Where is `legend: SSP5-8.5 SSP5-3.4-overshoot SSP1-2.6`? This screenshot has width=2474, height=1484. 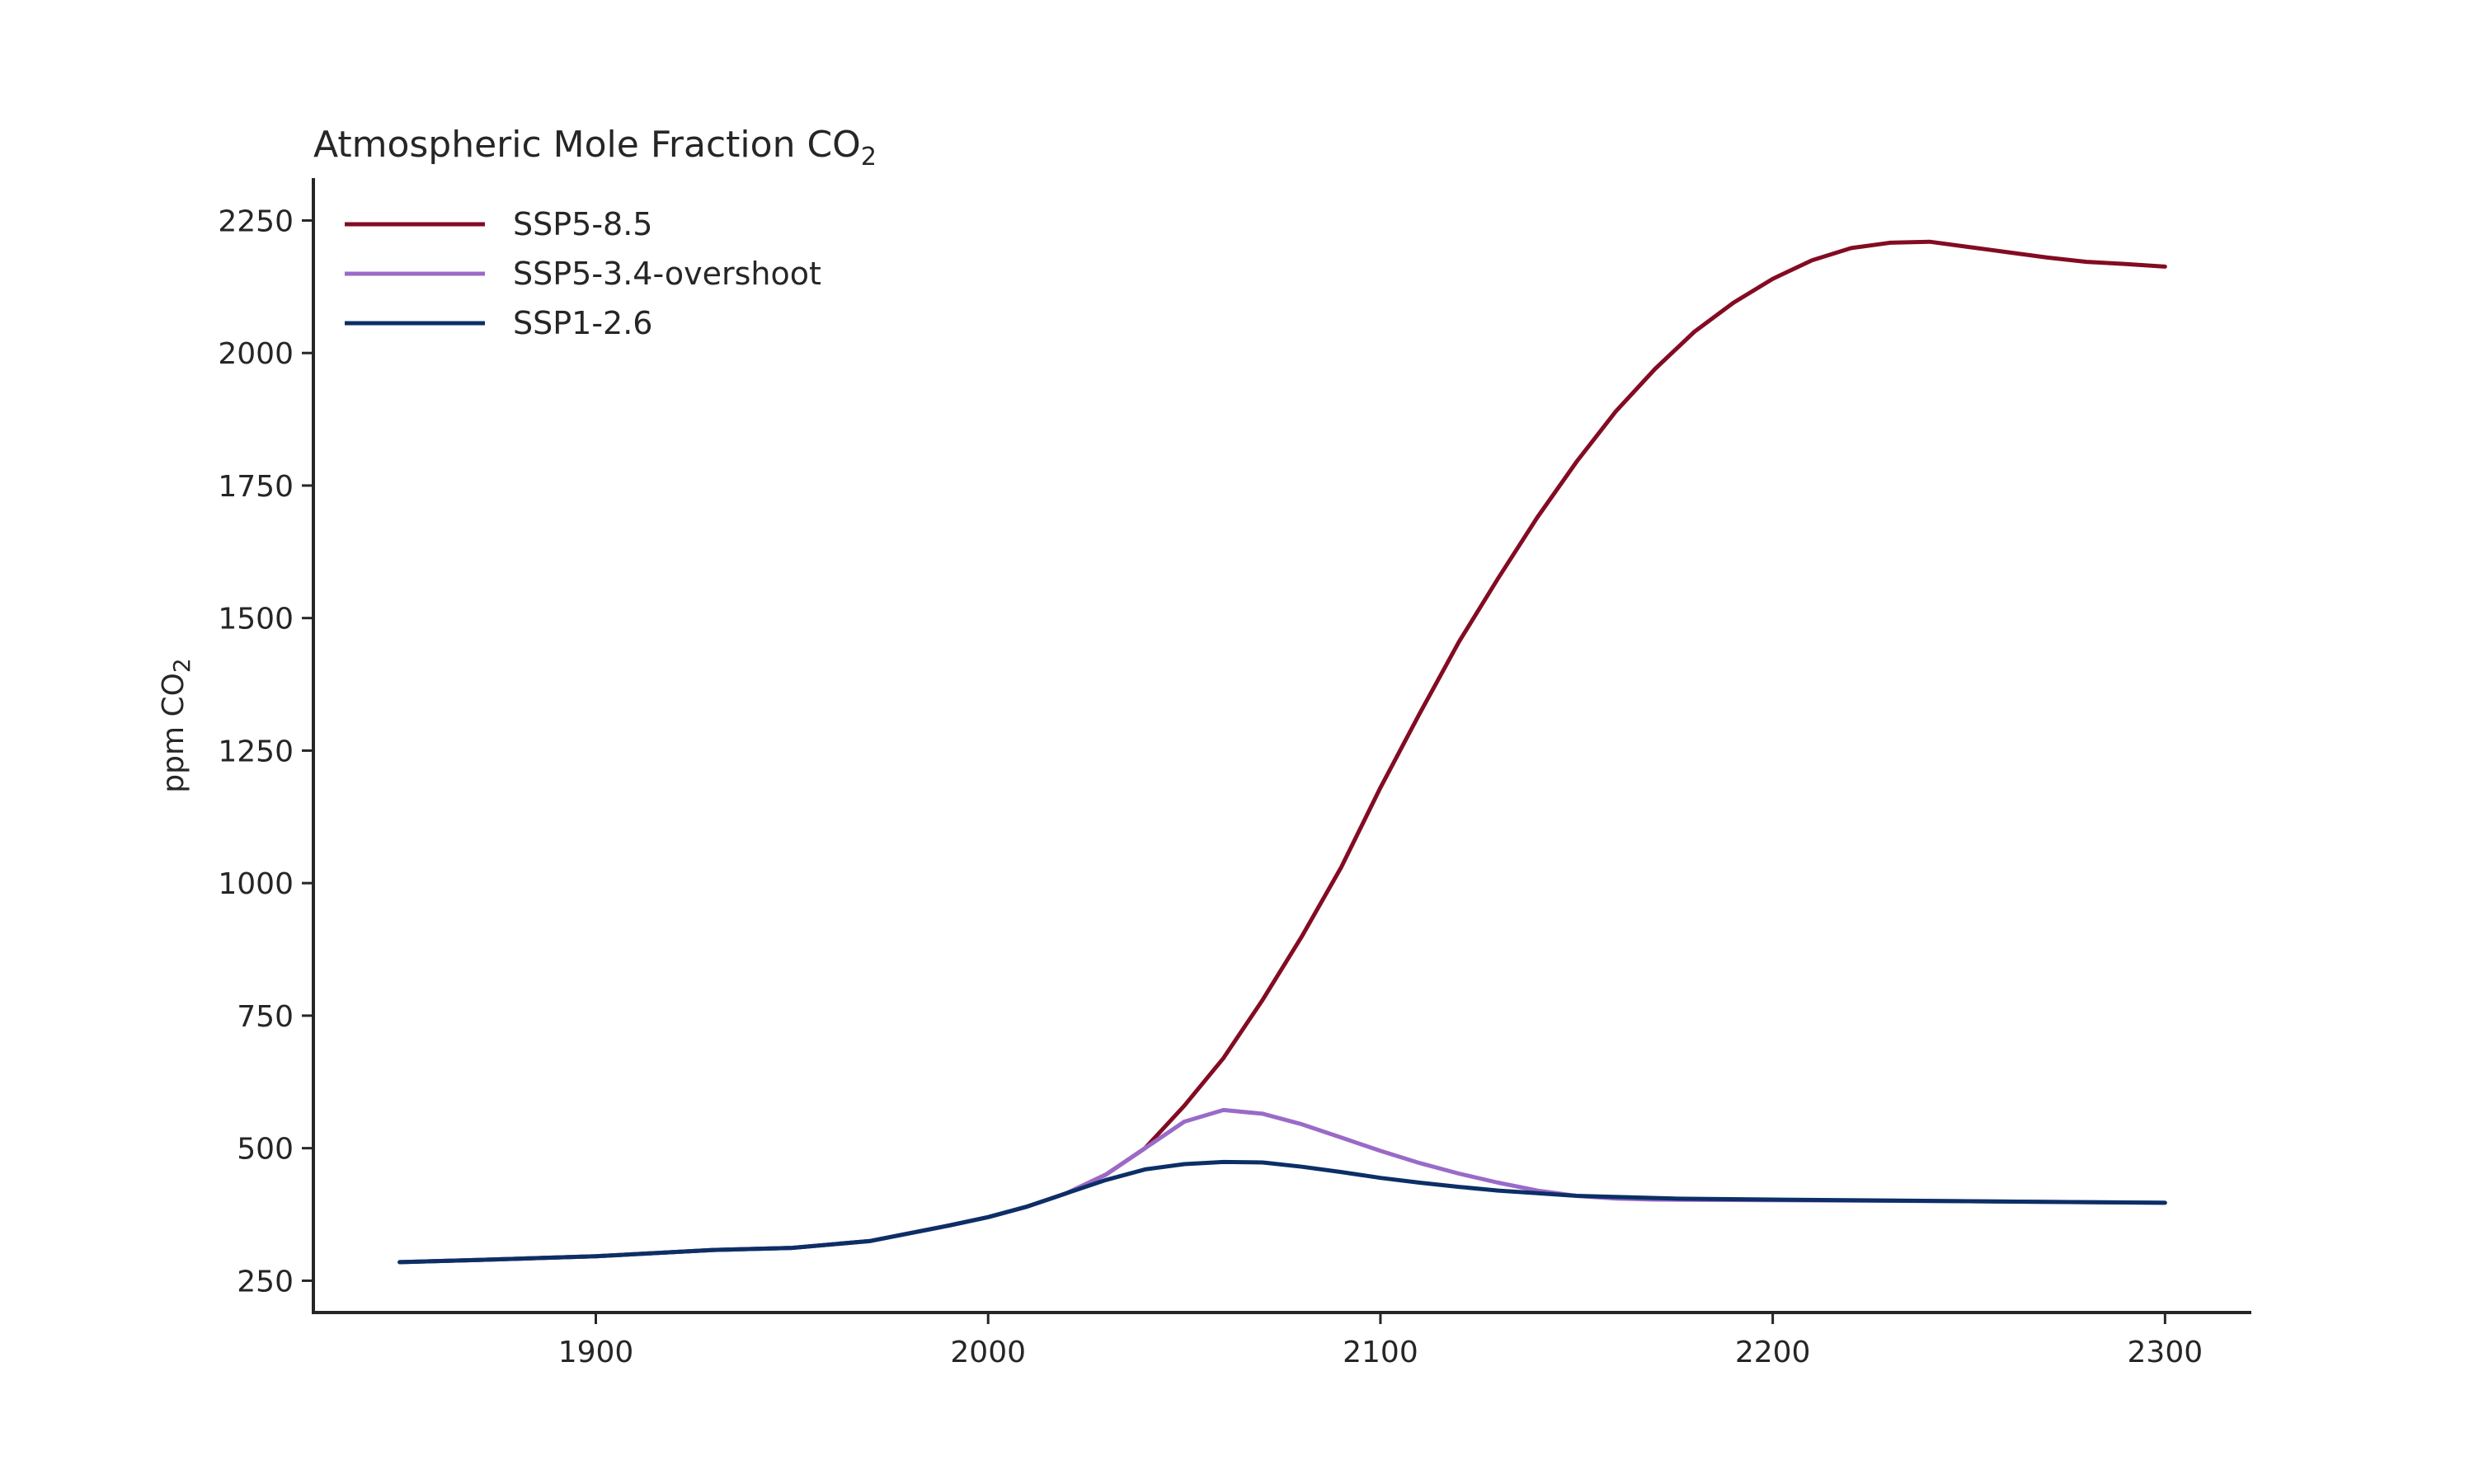
legend: SSP5-8.5 SSP5-3.4-overshoot SSP1-2.6 is located at coordinates (583, 273).